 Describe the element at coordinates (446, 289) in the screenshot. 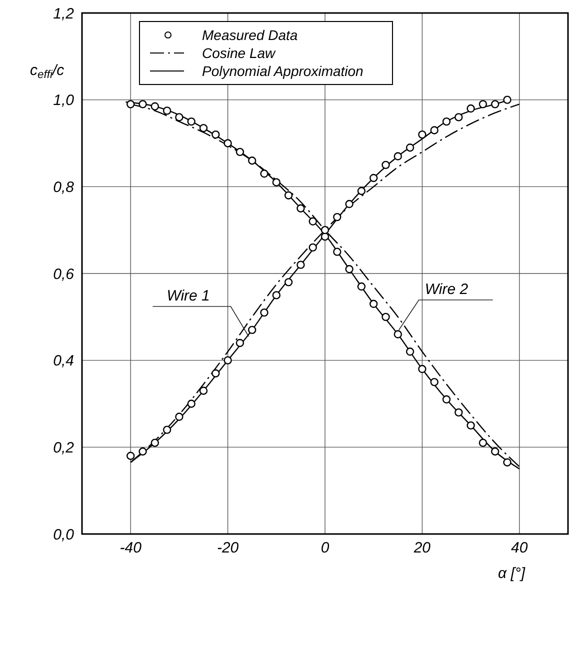

I see `annotation: Wire 2` at that location.